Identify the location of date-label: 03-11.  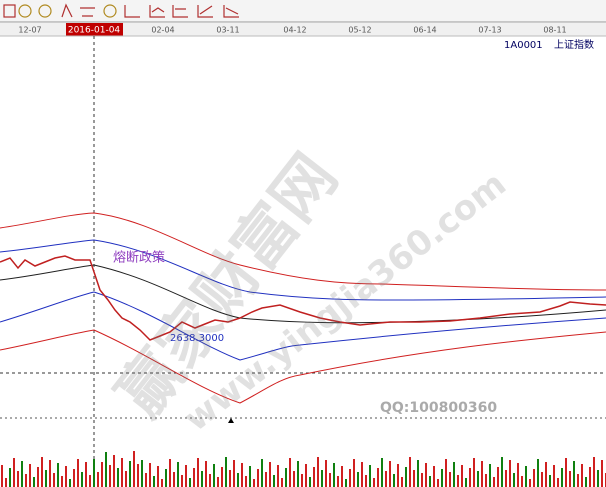
(227, 30).